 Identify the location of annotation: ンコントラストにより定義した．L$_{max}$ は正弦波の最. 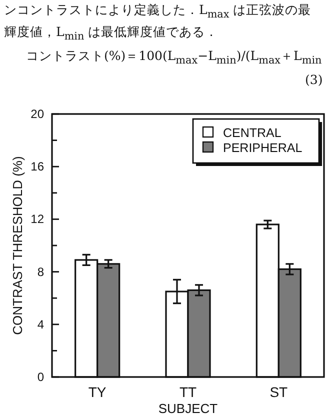
(158, 11).